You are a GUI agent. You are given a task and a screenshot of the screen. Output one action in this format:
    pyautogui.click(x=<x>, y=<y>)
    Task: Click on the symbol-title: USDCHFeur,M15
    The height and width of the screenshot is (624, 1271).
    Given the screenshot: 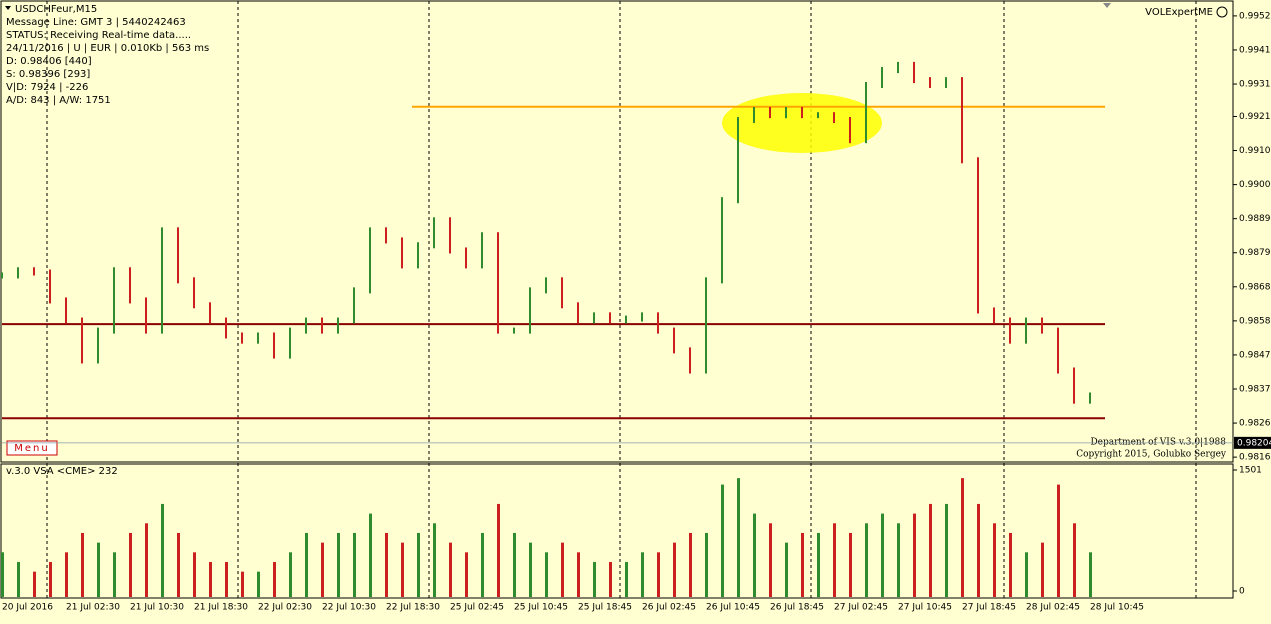 What is the action you would take?
    pyautogui.click(x=56, y=9)
    